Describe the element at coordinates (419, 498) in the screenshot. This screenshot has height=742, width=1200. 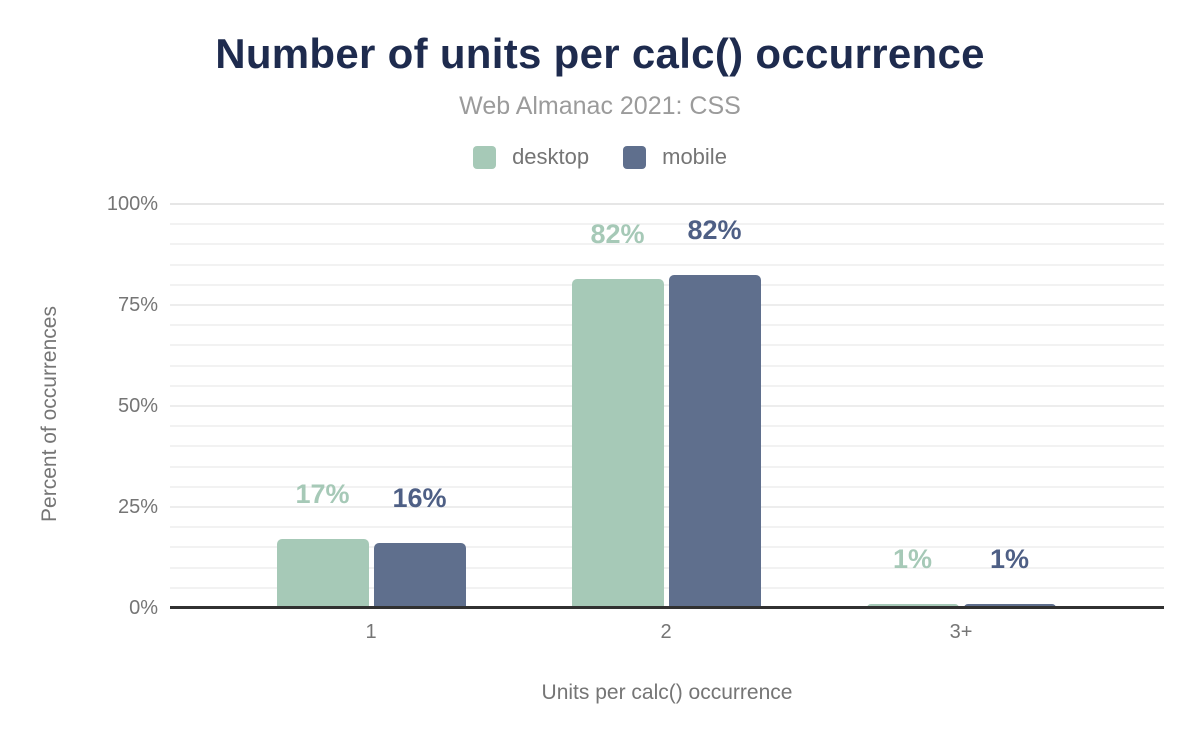
I see `value-label-mobile-1: 16%` at that location.